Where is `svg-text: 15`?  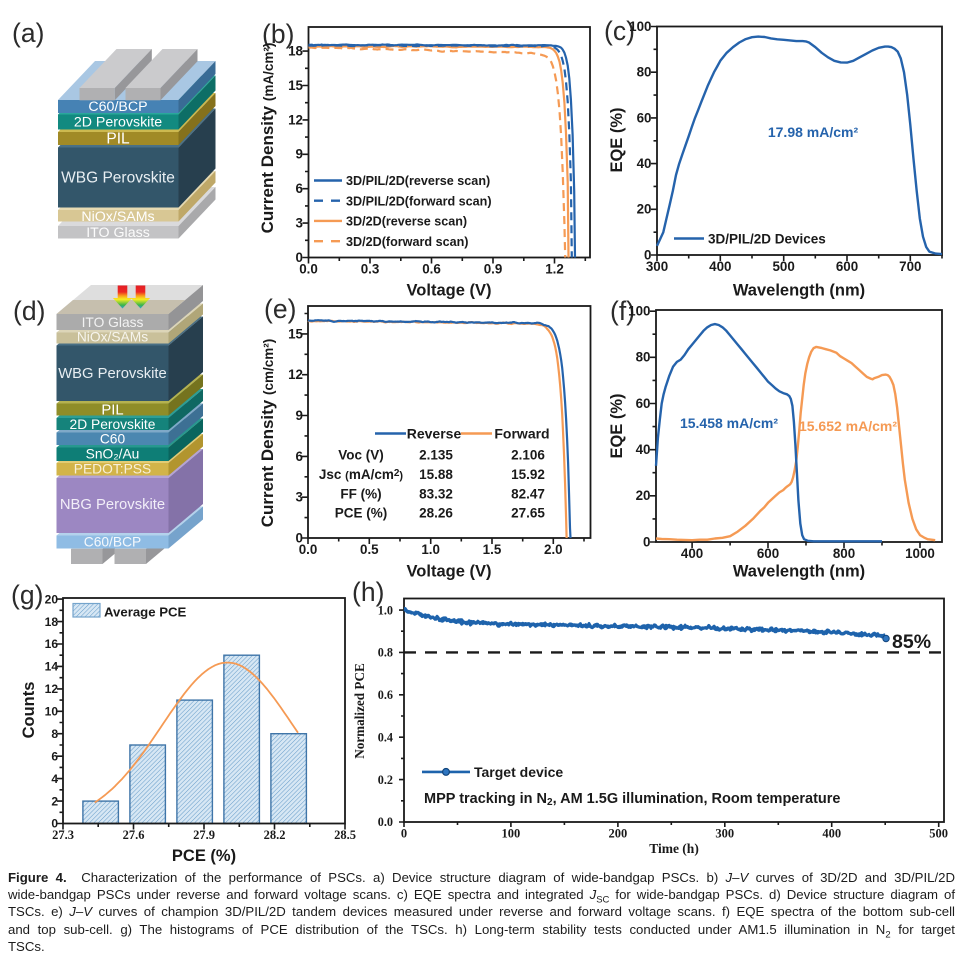
svg-text: 15 is located at coordinates (295, 333).